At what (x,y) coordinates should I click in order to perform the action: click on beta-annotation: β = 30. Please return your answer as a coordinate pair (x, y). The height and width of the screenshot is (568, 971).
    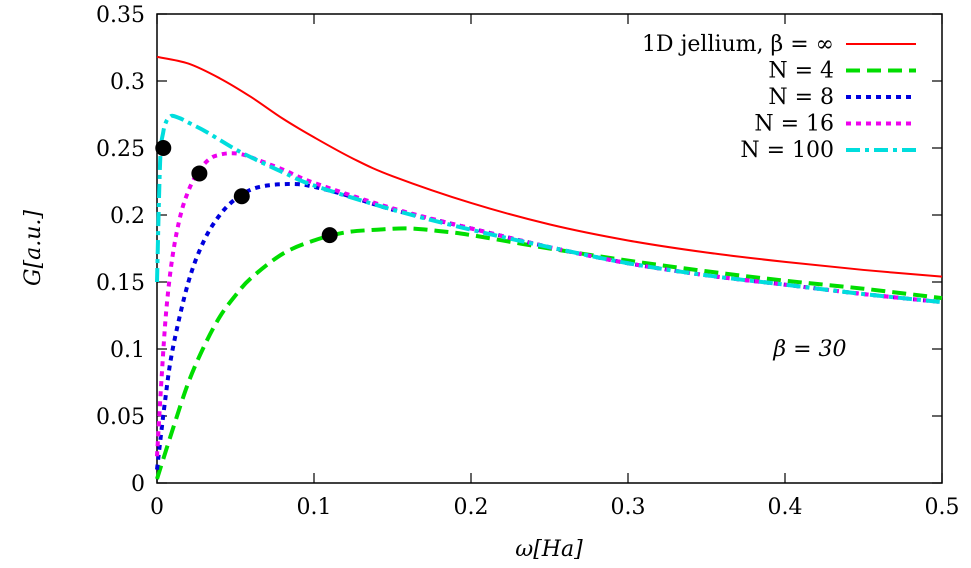
    Looking at the image, I should click on (809, 349).